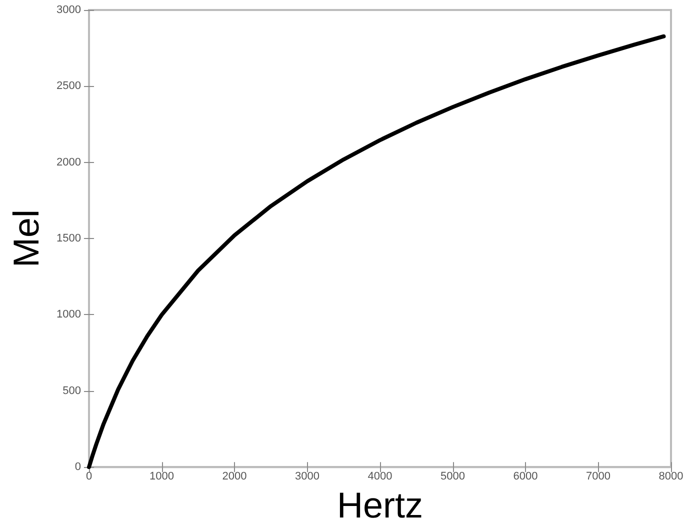 Image resolution: width=691 pixels, height=528 pixels. Describe the element at coordinates (77, 467) in the screenshot. I see `y-tick-label: 0` at that location.